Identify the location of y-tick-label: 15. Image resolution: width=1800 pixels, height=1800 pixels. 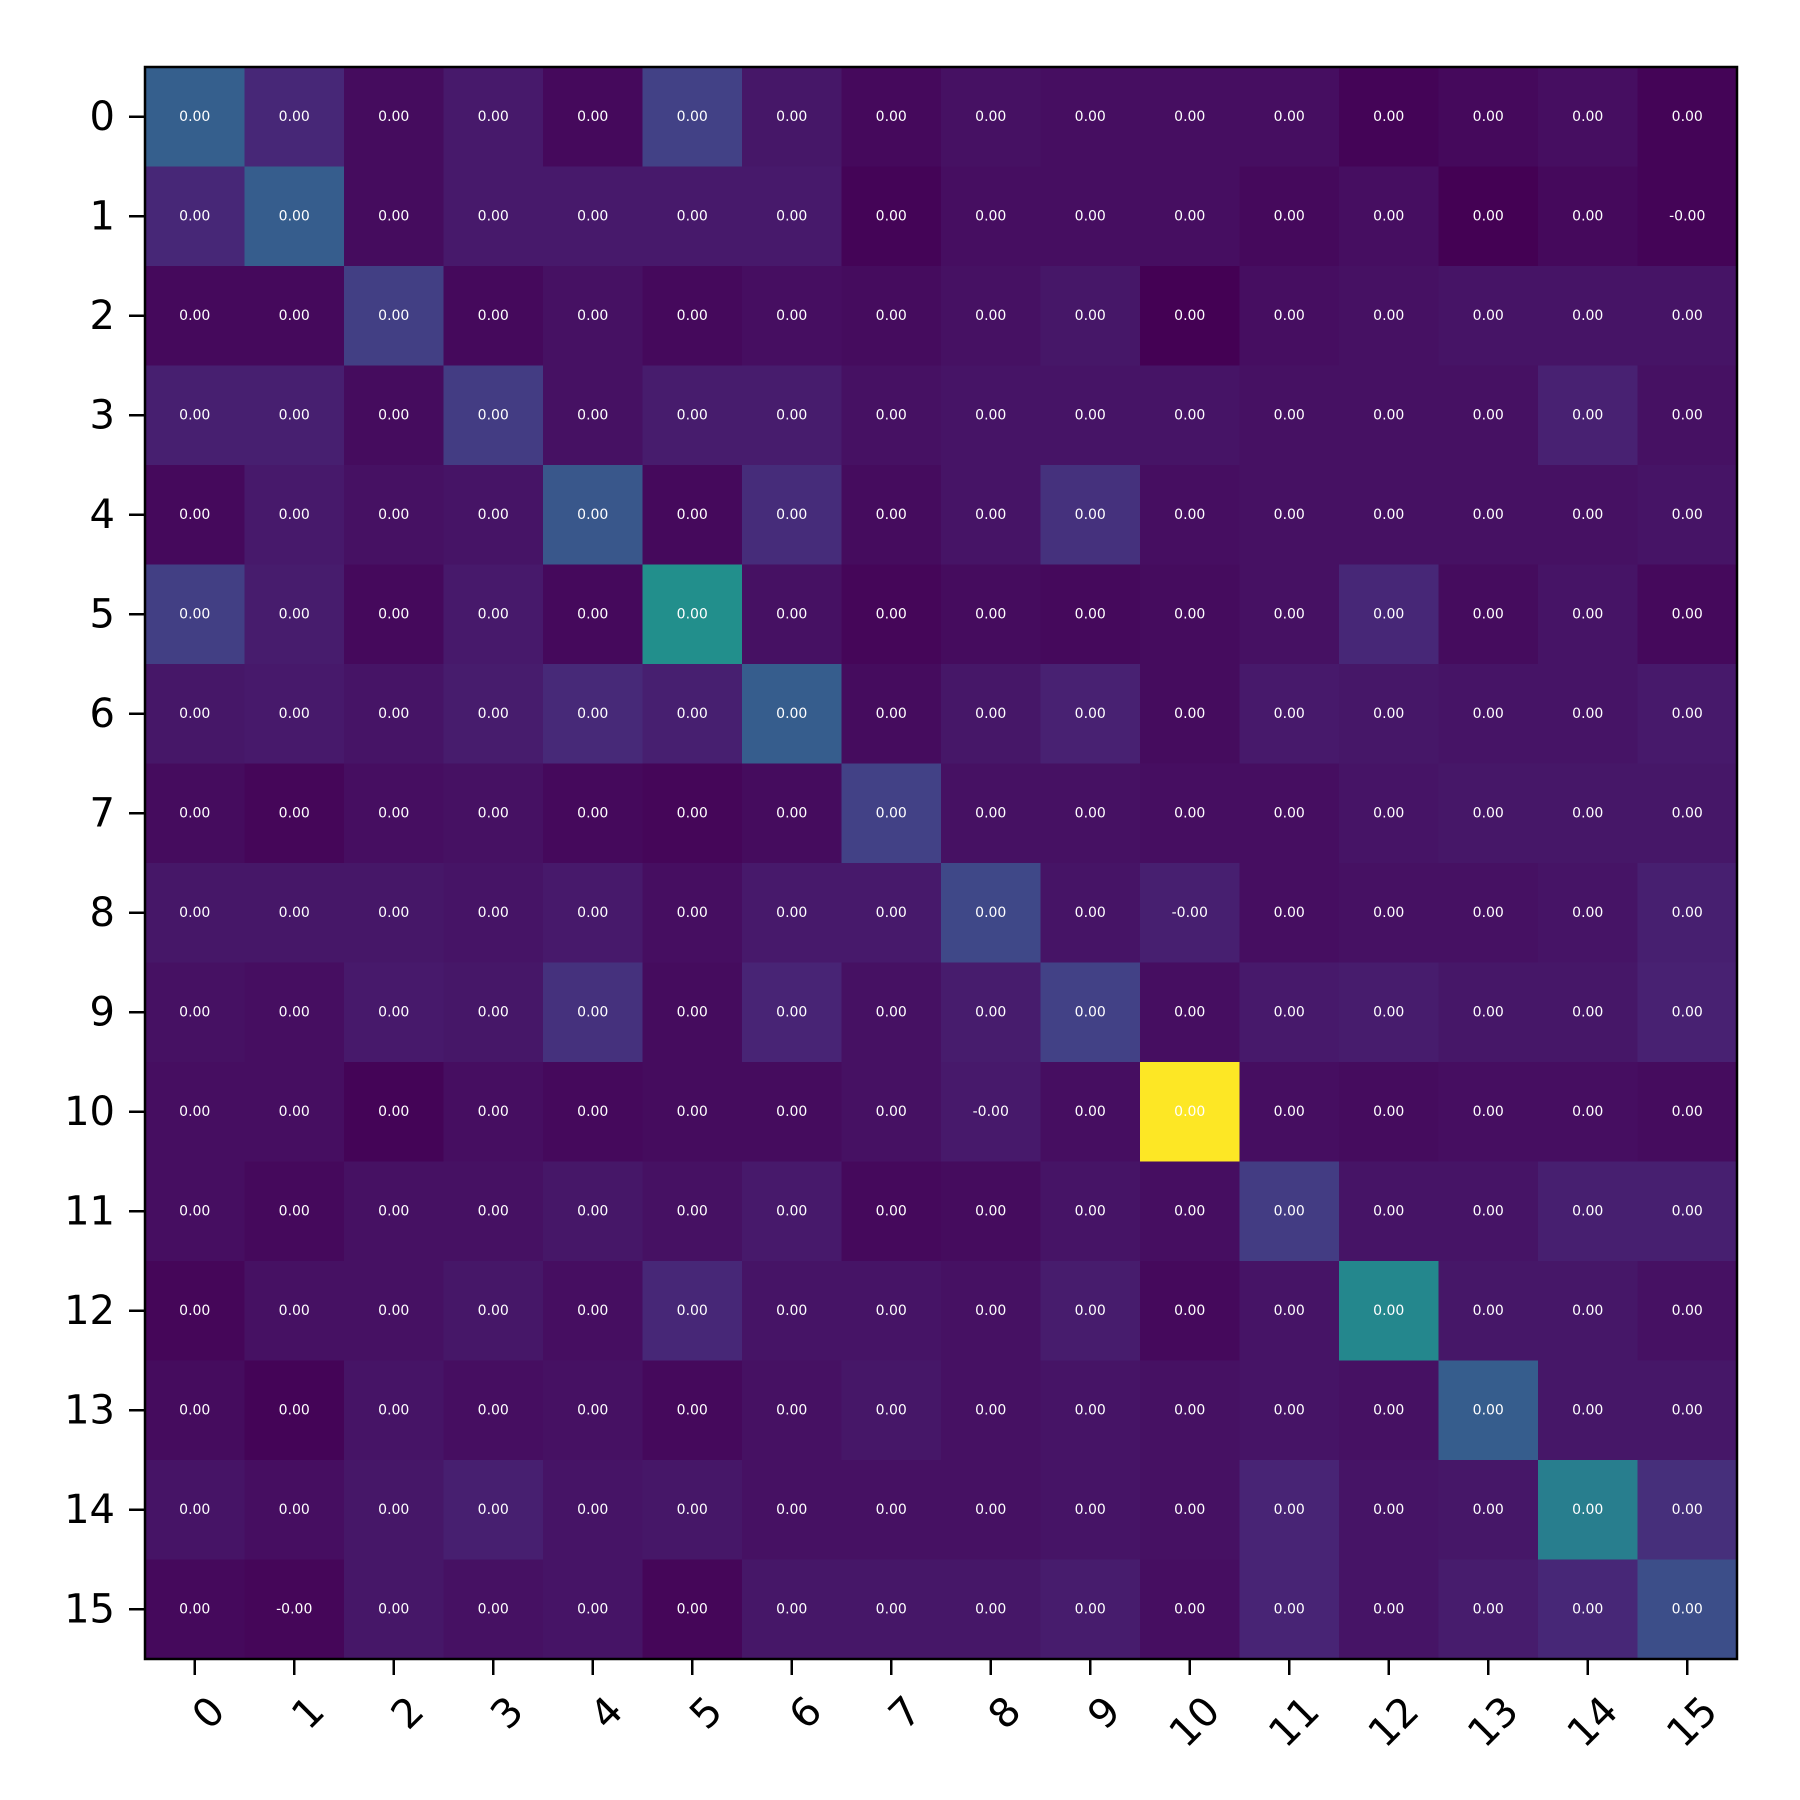
(89, 1609).